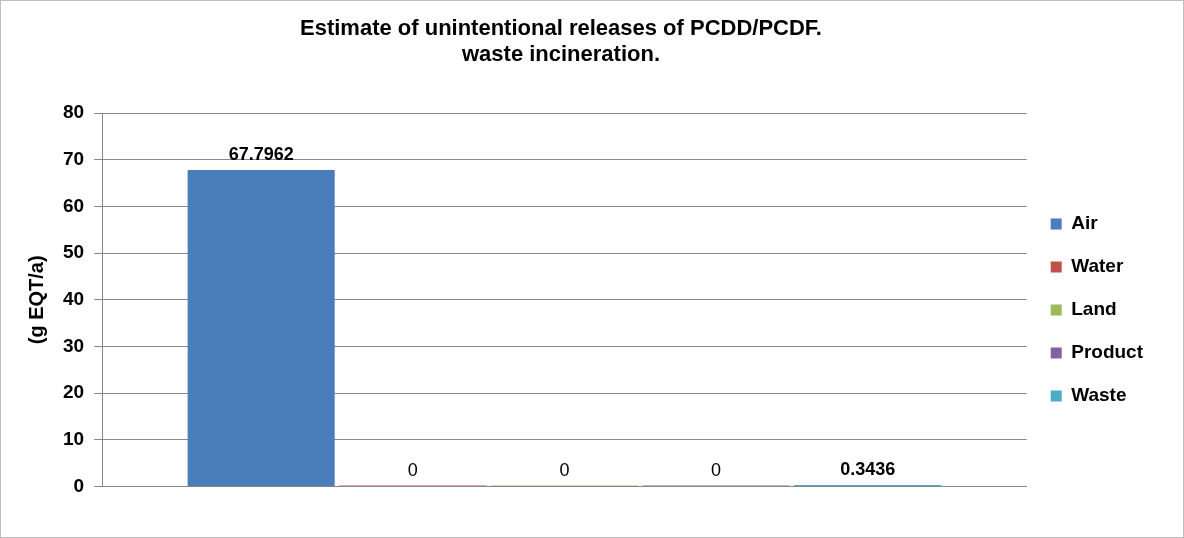 The height and width of the screenshot is (538, 1184). I want to click on legend-label: Water, so click(1097, 266).